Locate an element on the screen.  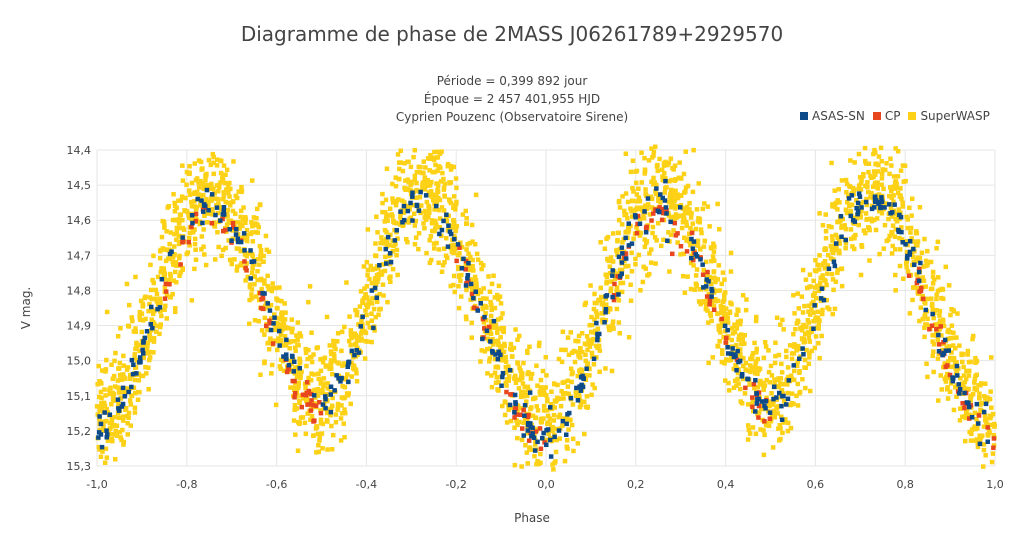
legend-item-cp: CP is located at coordinates (886, 116).